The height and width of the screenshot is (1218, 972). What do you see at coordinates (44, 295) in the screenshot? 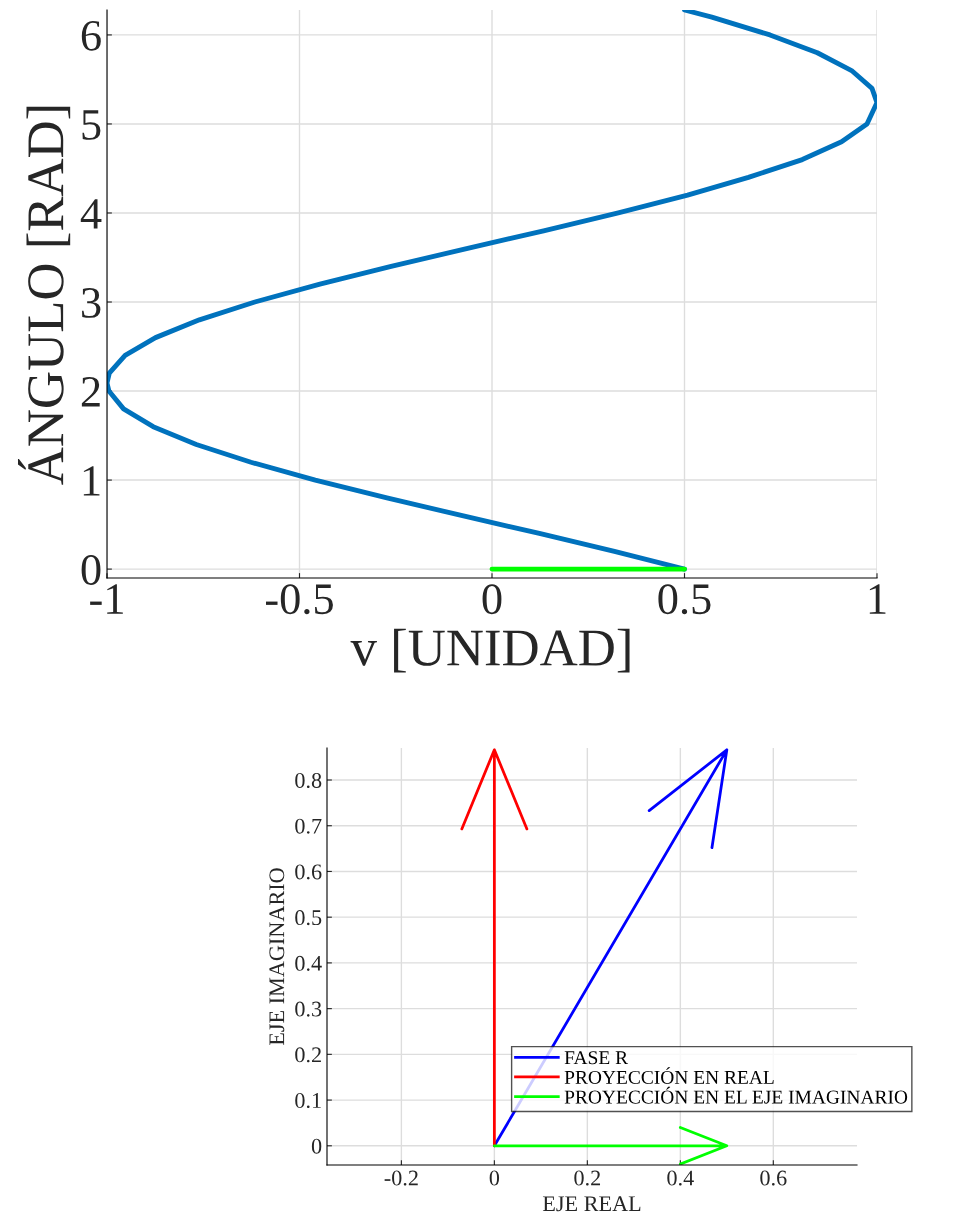
I see `y-axis-title: ÁNGULO [RAD]` at bounding box center [44, 295].